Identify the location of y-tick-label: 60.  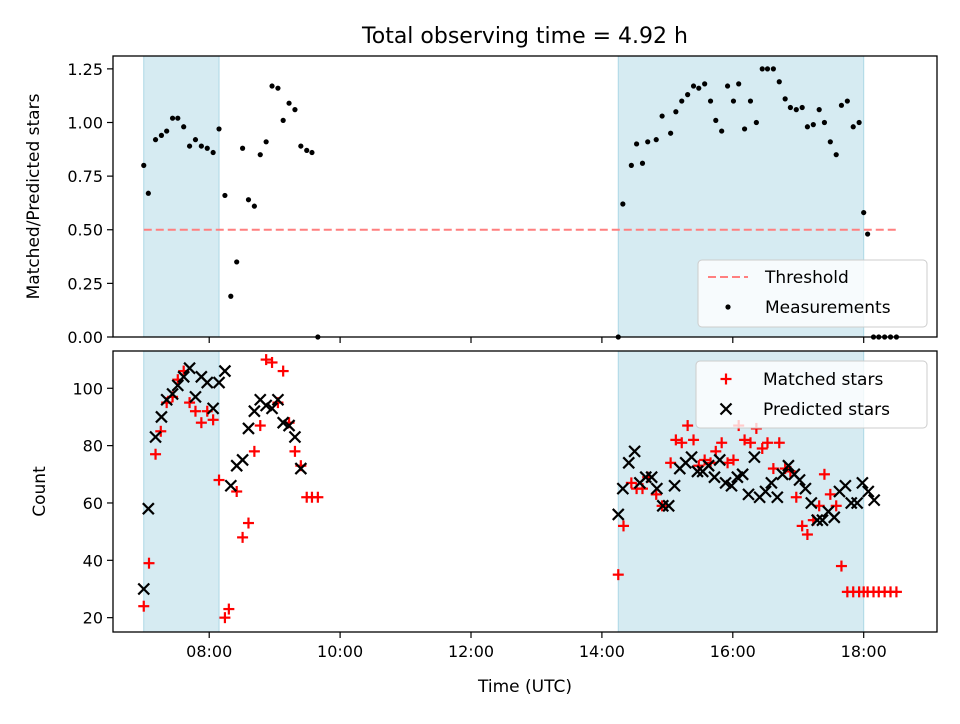
(93, 503).